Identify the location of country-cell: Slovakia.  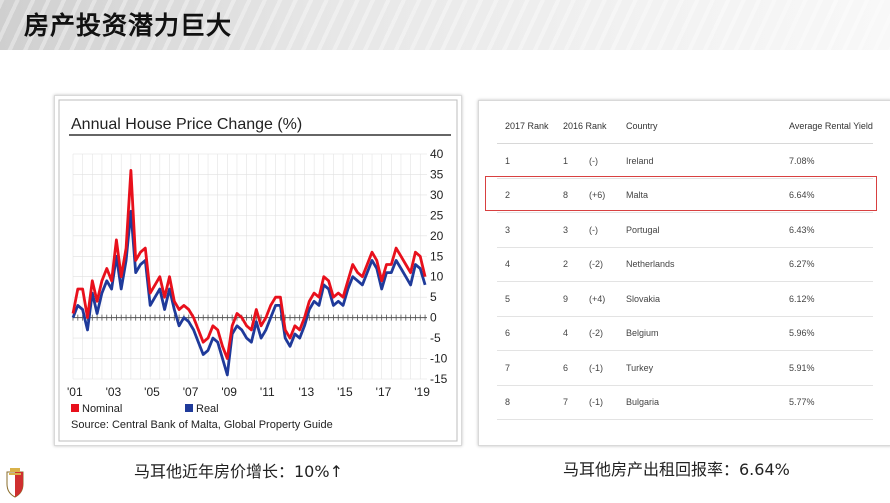
(699, 299).